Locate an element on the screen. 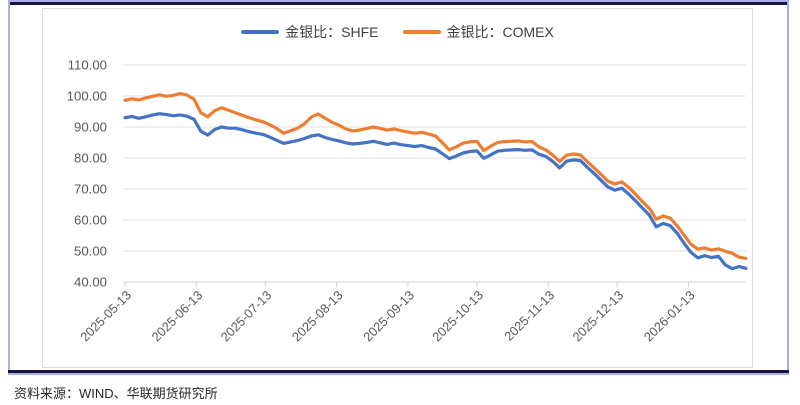 The height and width of the screenshot is (405, 800). legend-line-swatch-comex is located at coordinates (421, 32).